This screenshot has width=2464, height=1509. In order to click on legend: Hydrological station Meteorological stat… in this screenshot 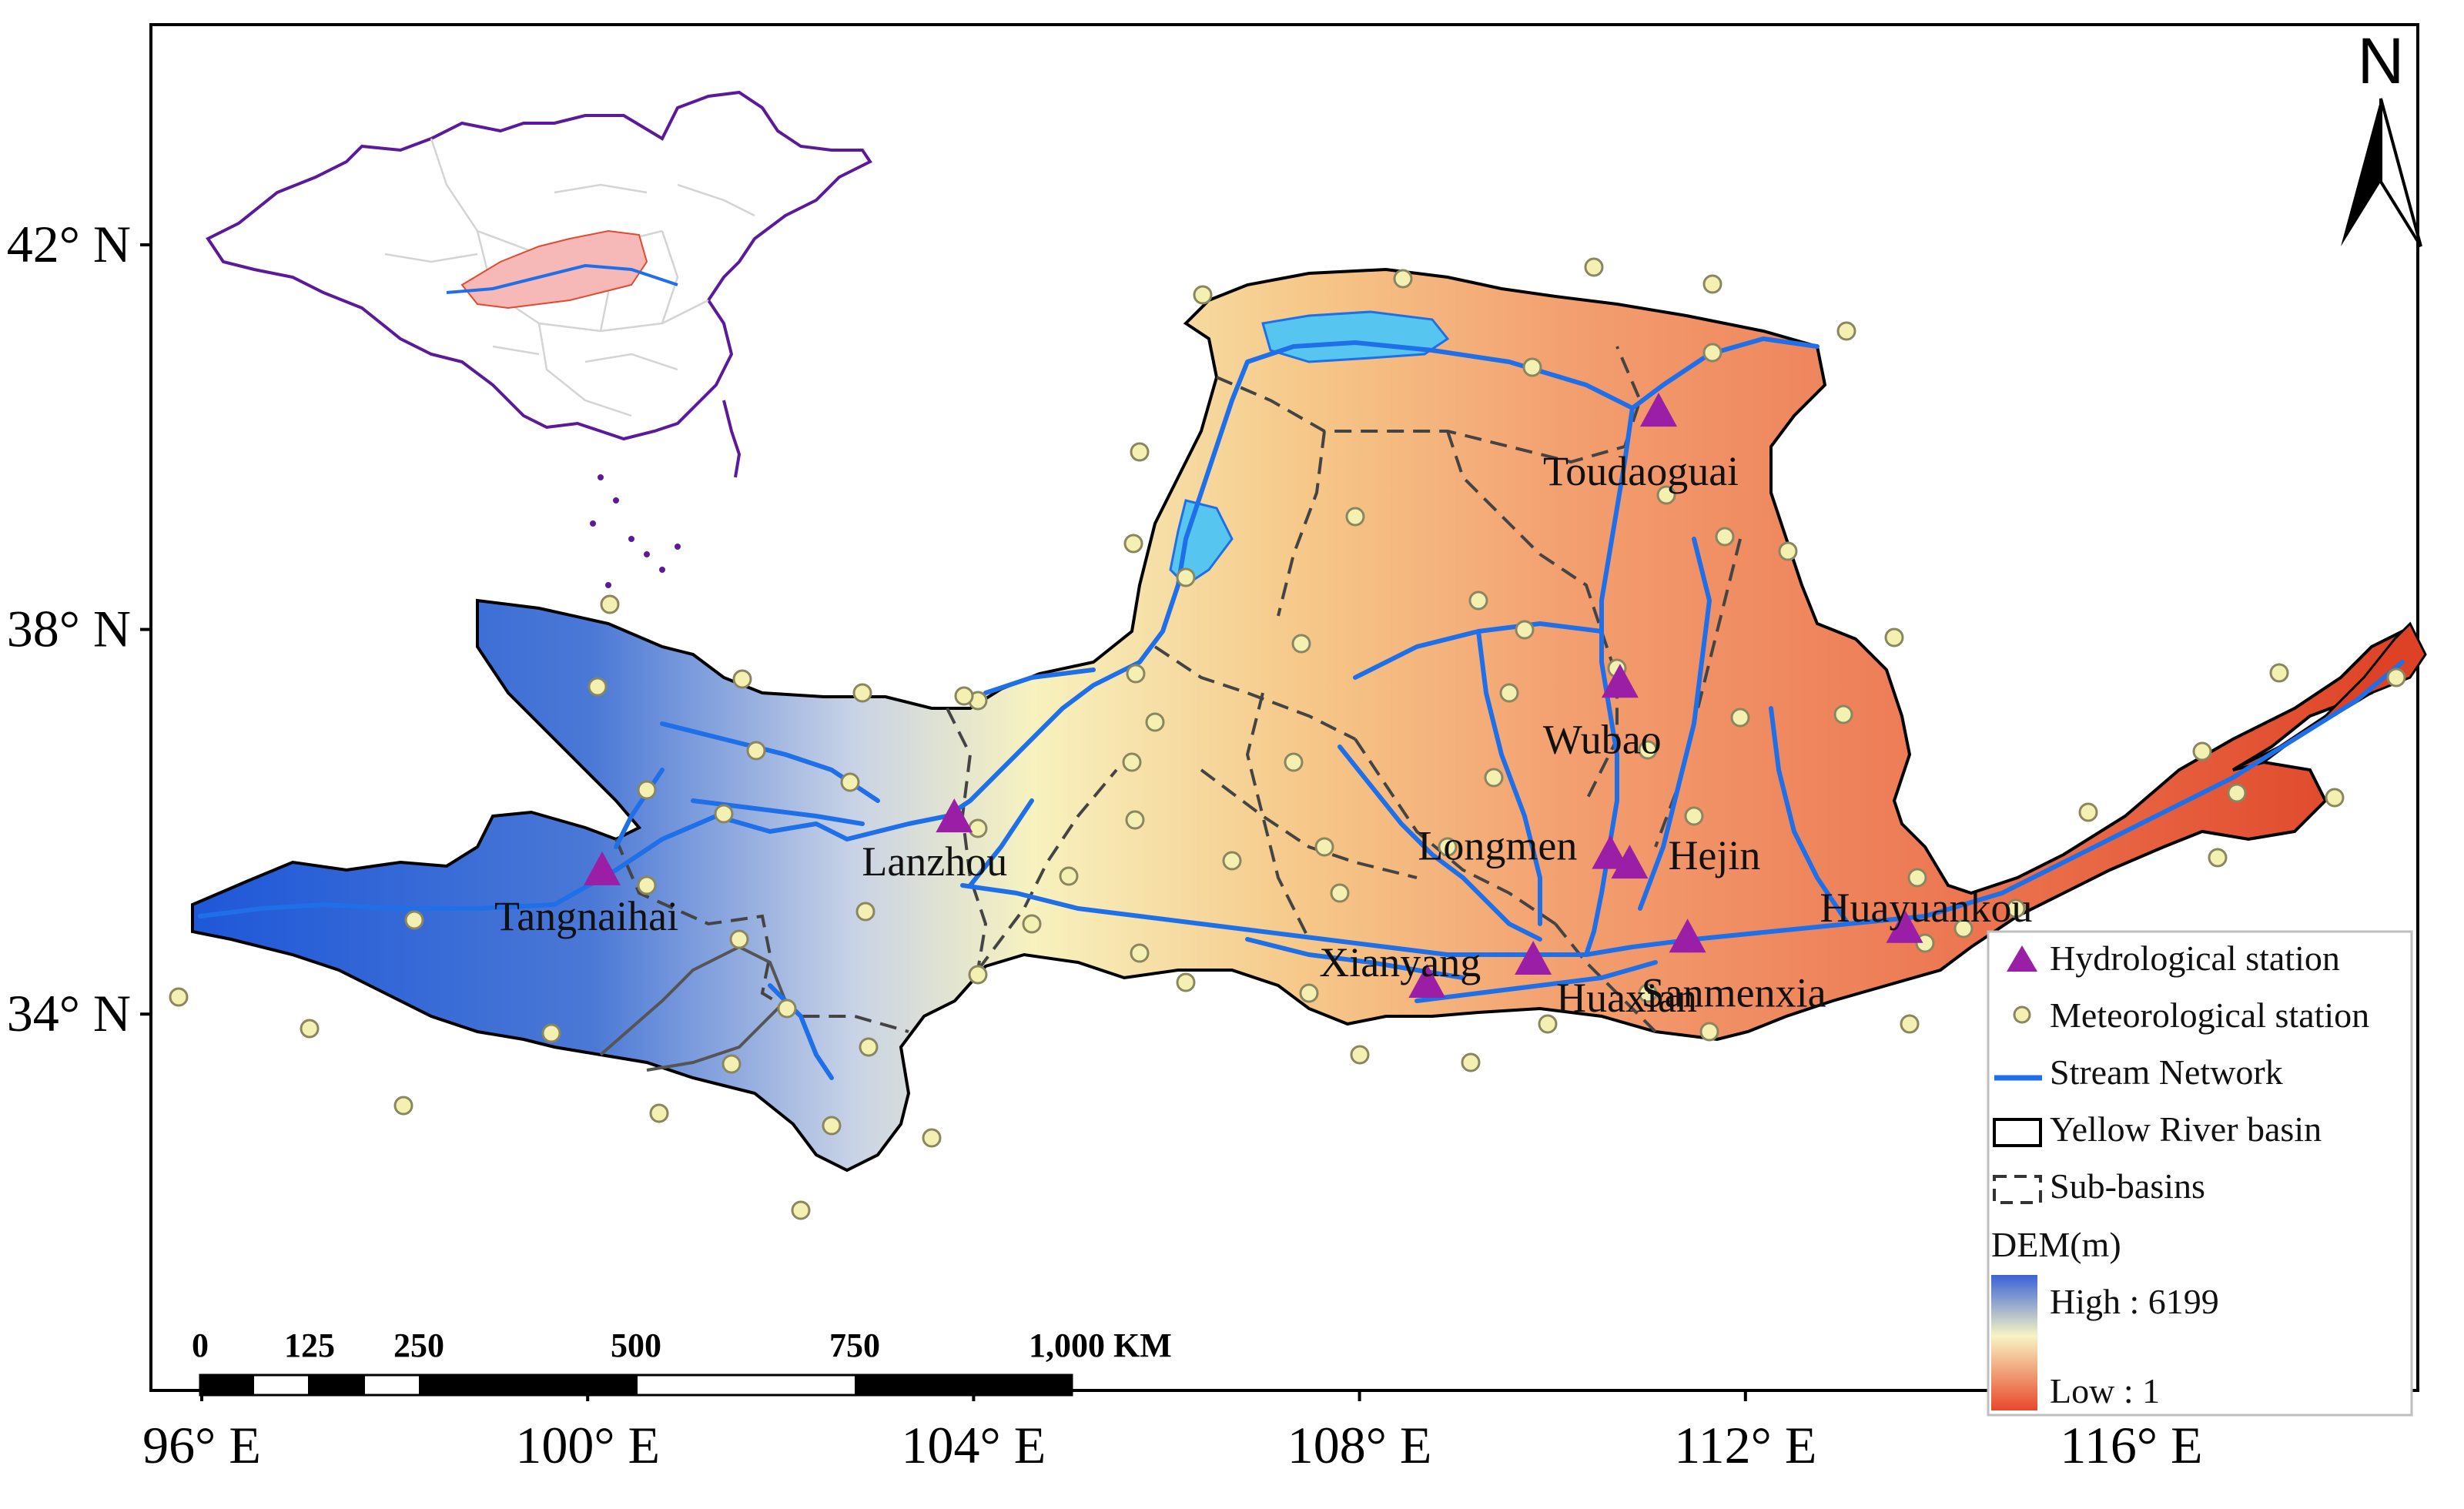, I will do `click(2200, 1173)`.